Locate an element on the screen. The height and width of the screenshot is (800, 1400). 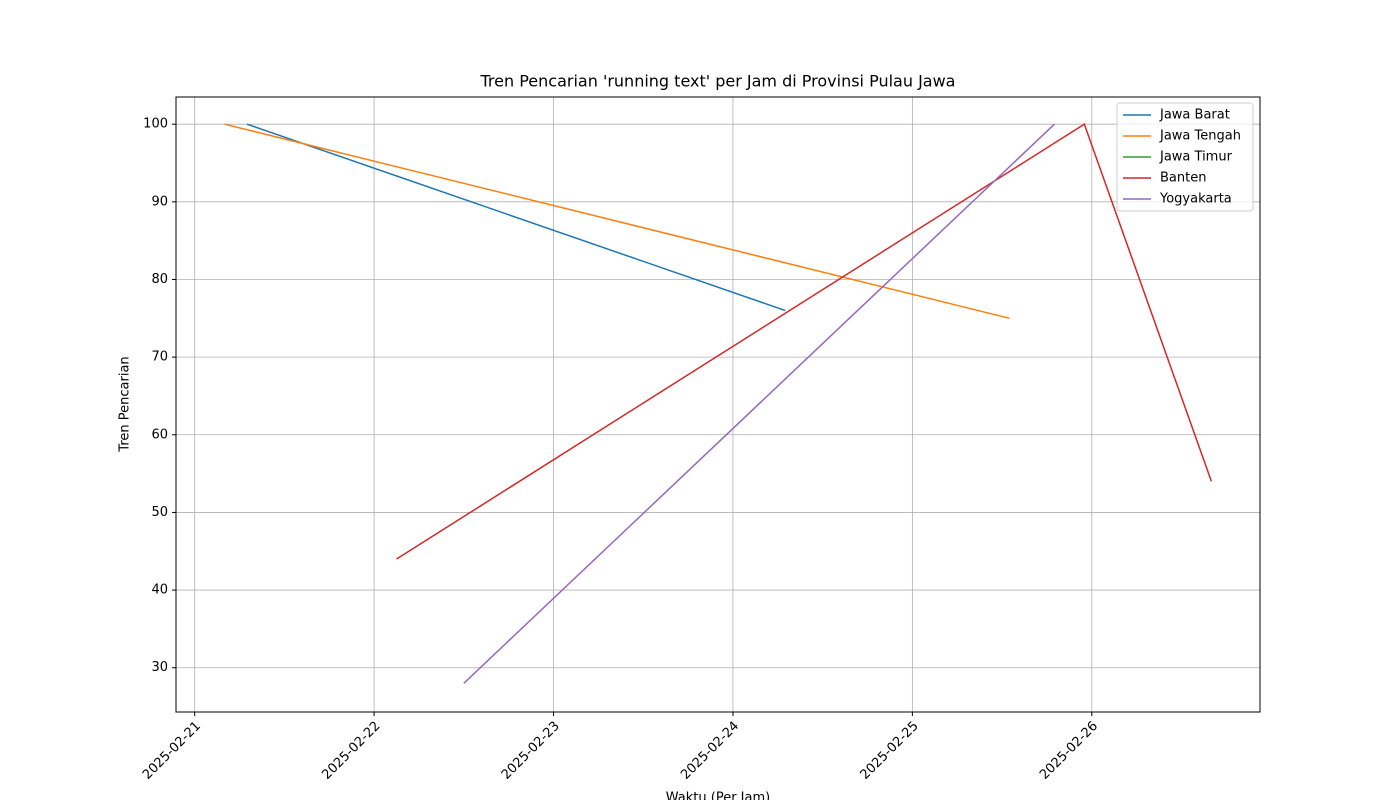
y-tick-label: 50 is located at coordinates (159, 512).